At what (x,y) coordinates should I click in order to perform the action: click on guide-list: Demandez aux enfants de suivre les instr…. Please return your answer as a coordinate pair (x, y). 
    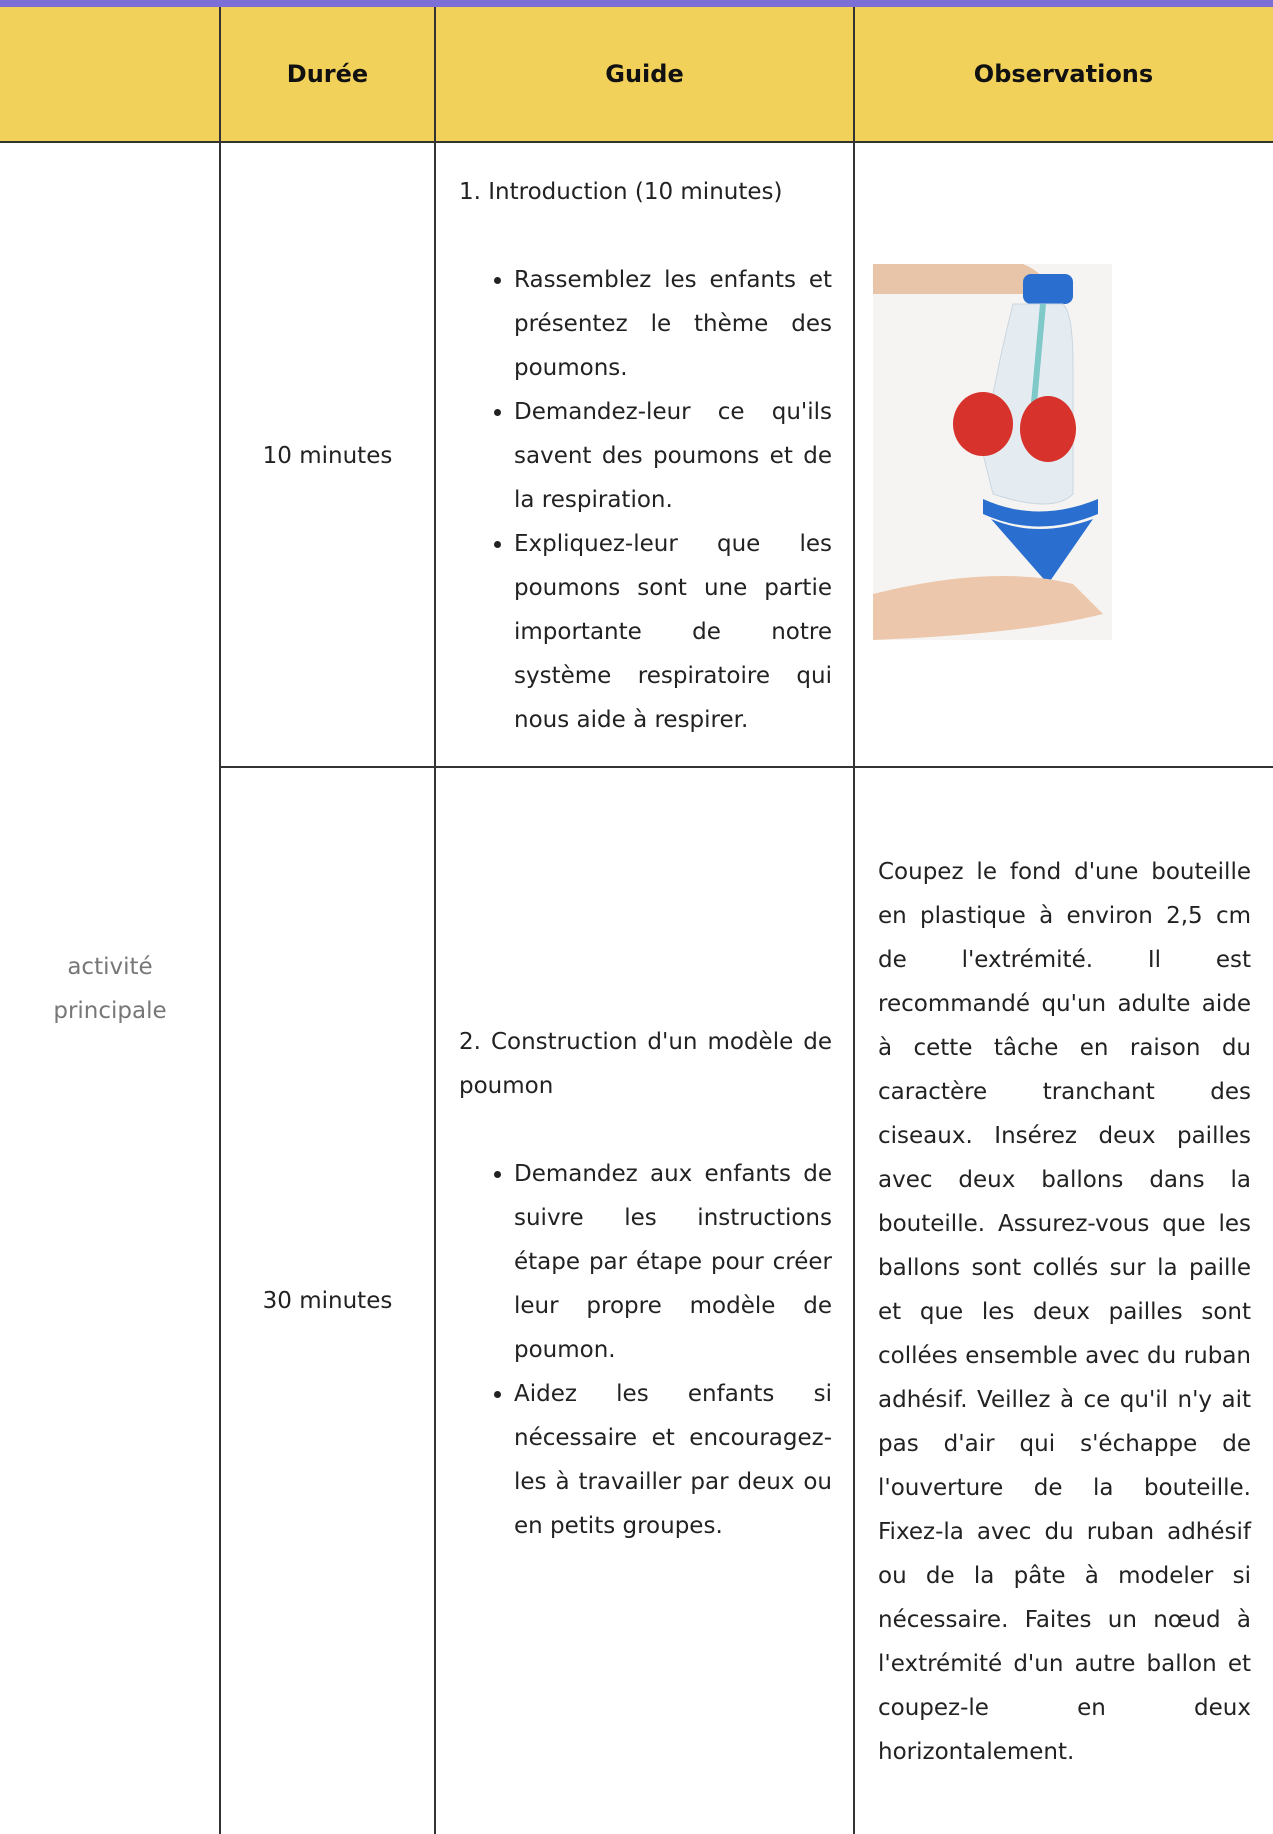
    Looking at the image, I should click on (645, 1350).